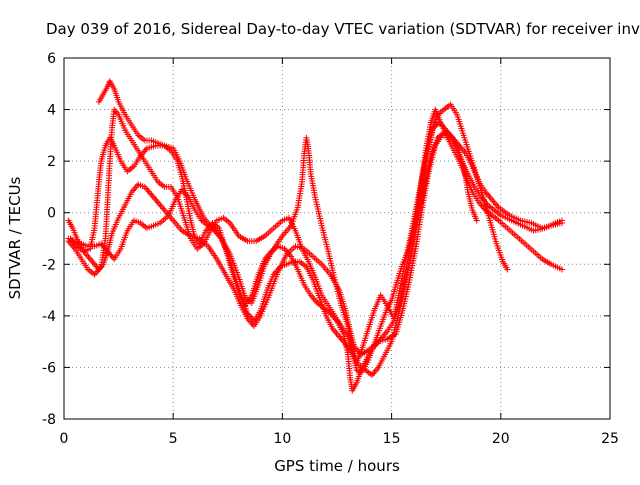 This screenshot has width=640, height=485. Describe the element at coordinates (49, 420) in the screenshot. I see `y-tick-label: -8` at that location.